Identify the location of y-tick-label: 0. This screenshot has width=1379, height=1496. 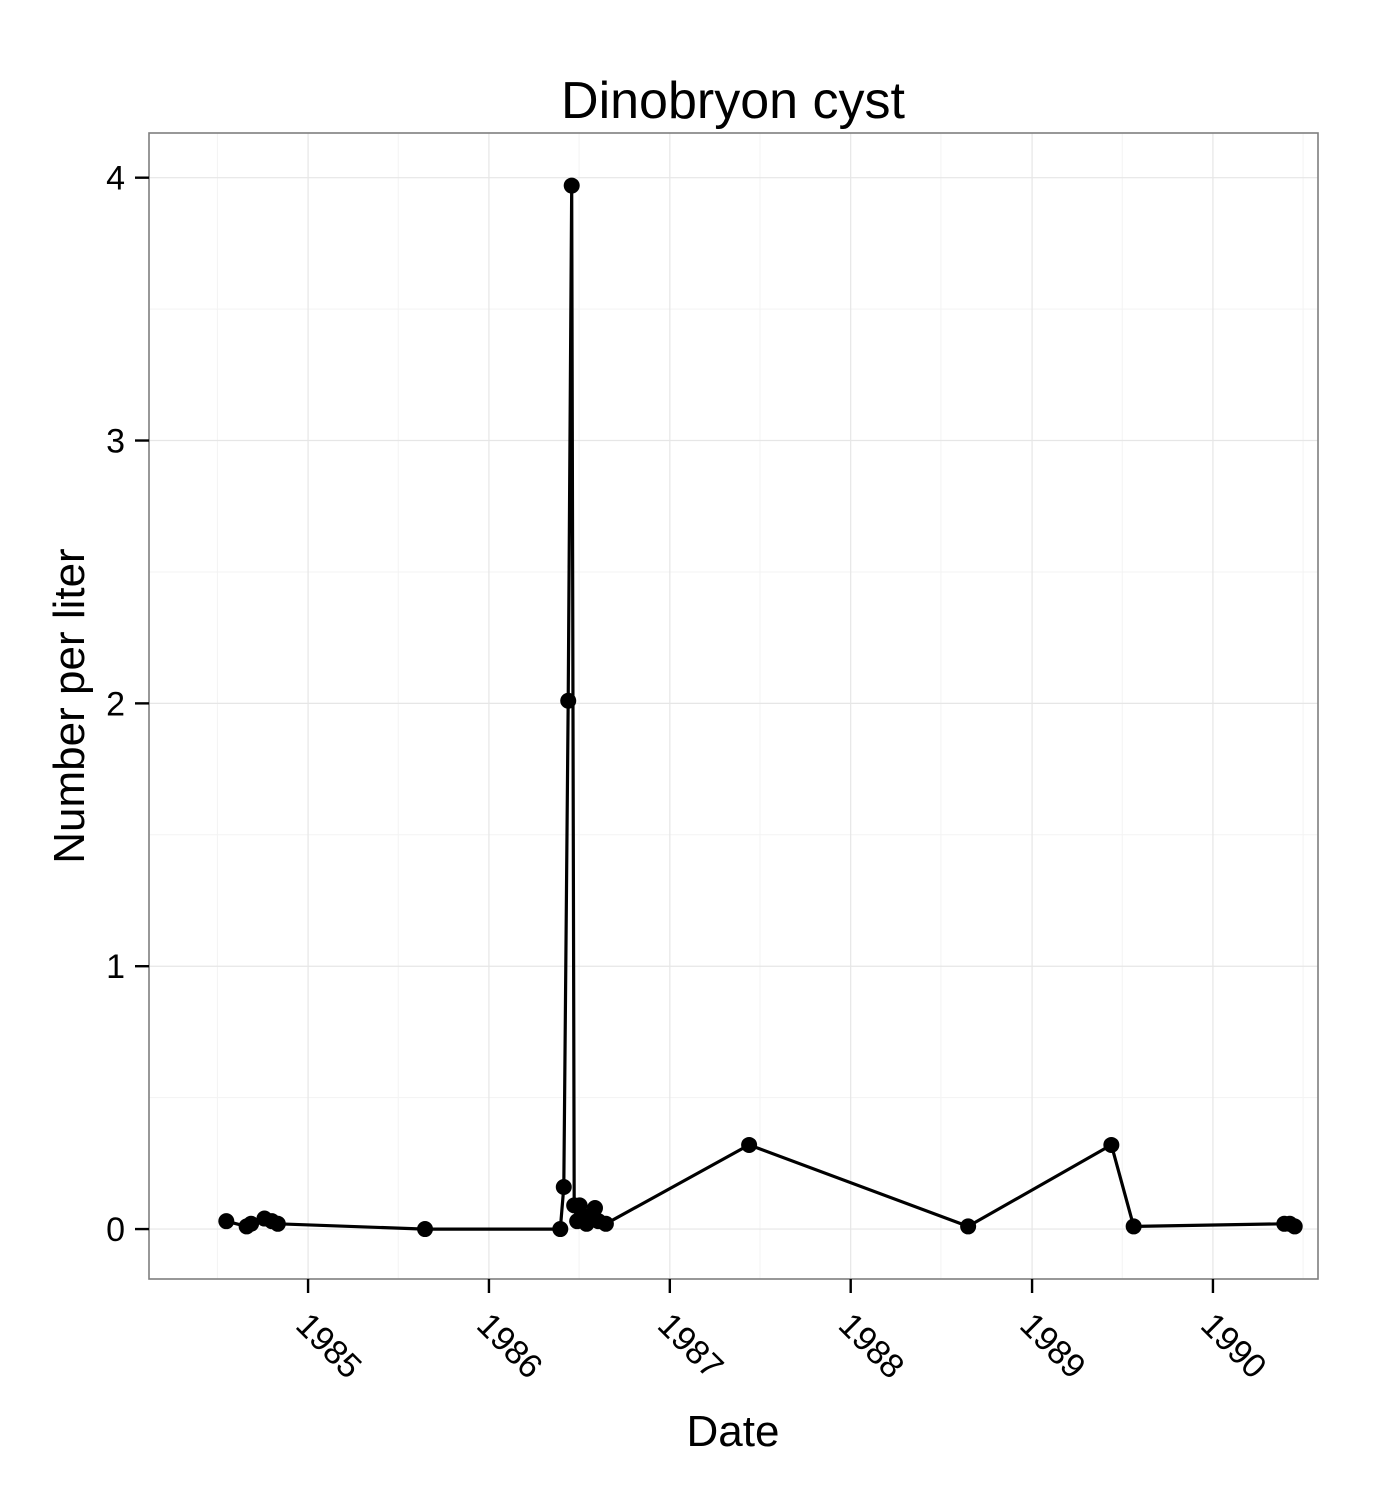
(115, 1230).